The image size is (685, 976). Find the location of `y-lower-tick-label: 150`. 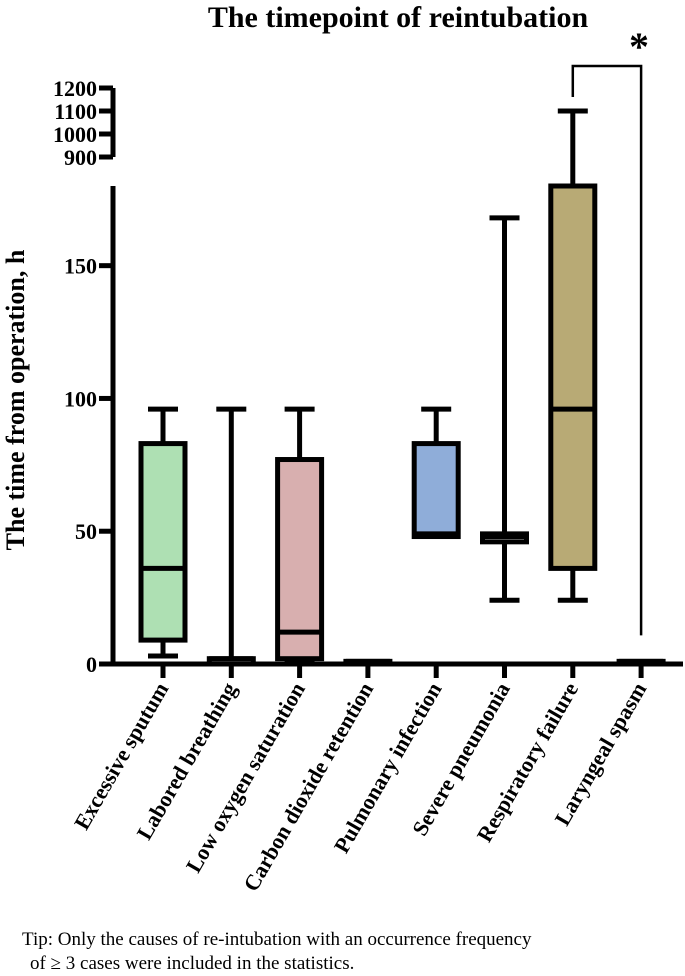

y-lower-tick-label: 150 is located at coordinates (80, 266).